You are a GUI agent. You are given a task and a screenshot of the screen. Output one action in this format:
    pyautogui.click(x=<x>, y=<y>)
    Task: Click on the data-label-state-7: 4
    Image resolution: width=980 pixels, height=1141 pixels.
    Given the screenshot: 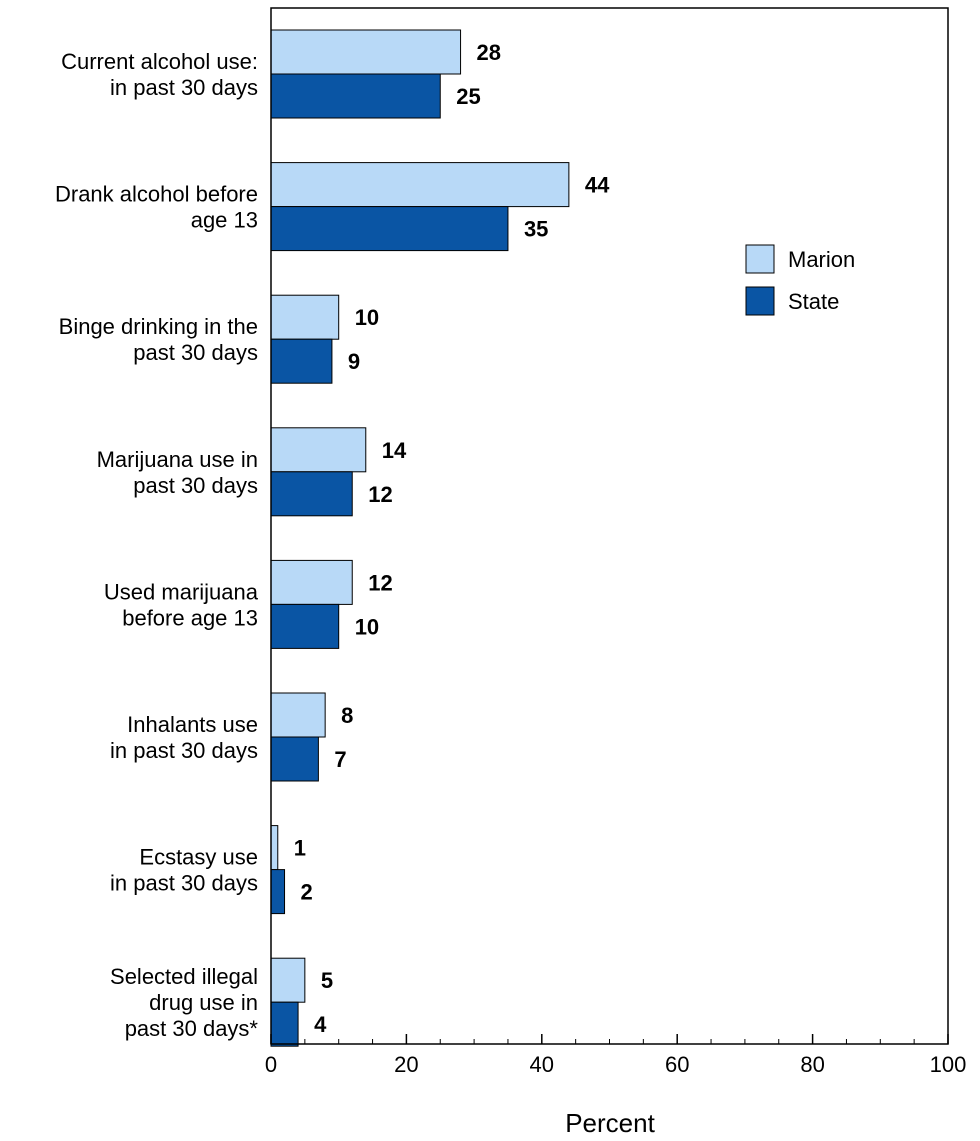 What is the action you would take?
    pyautogui.click(x=320, y=1024)
    